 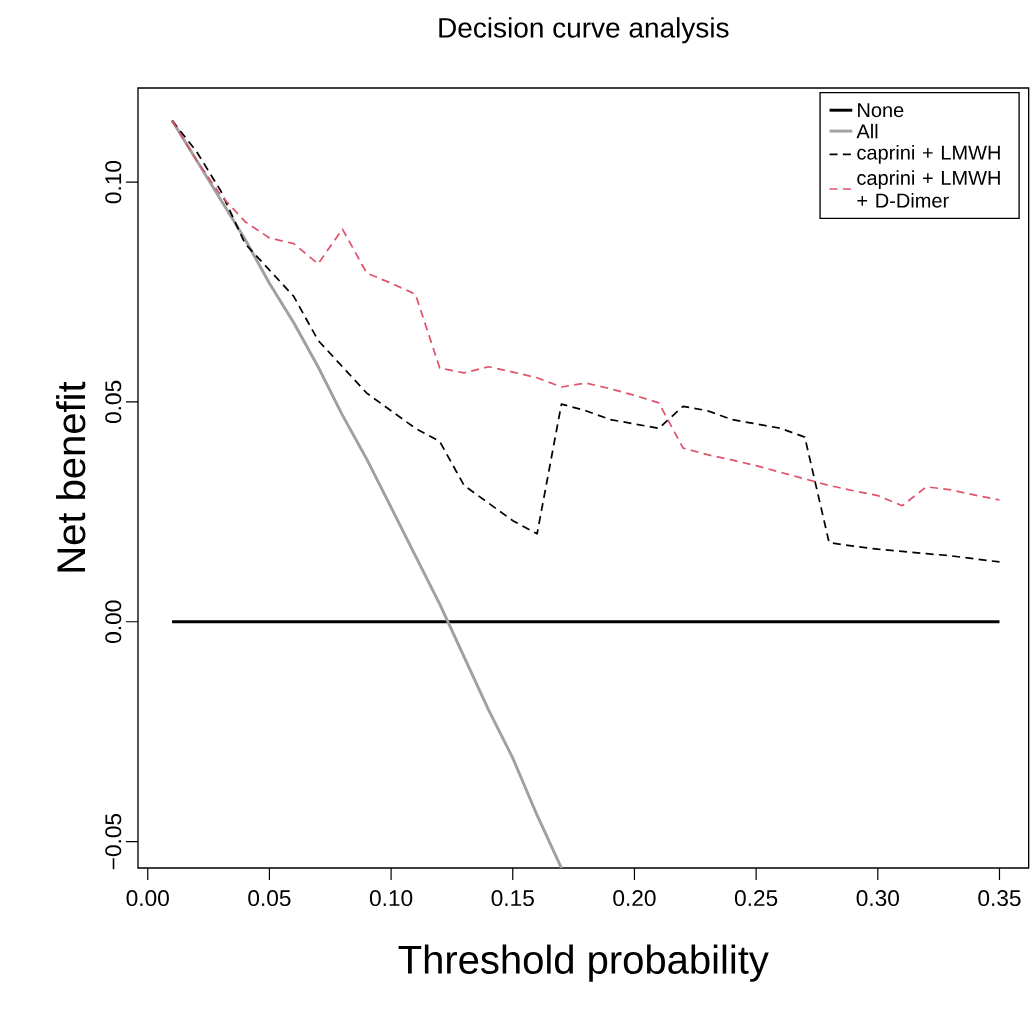 What do you see at coordinates (583, 963) in the screenshot?
I see `x-axis-title: Threshold probability` at bounding box center [583, 963].